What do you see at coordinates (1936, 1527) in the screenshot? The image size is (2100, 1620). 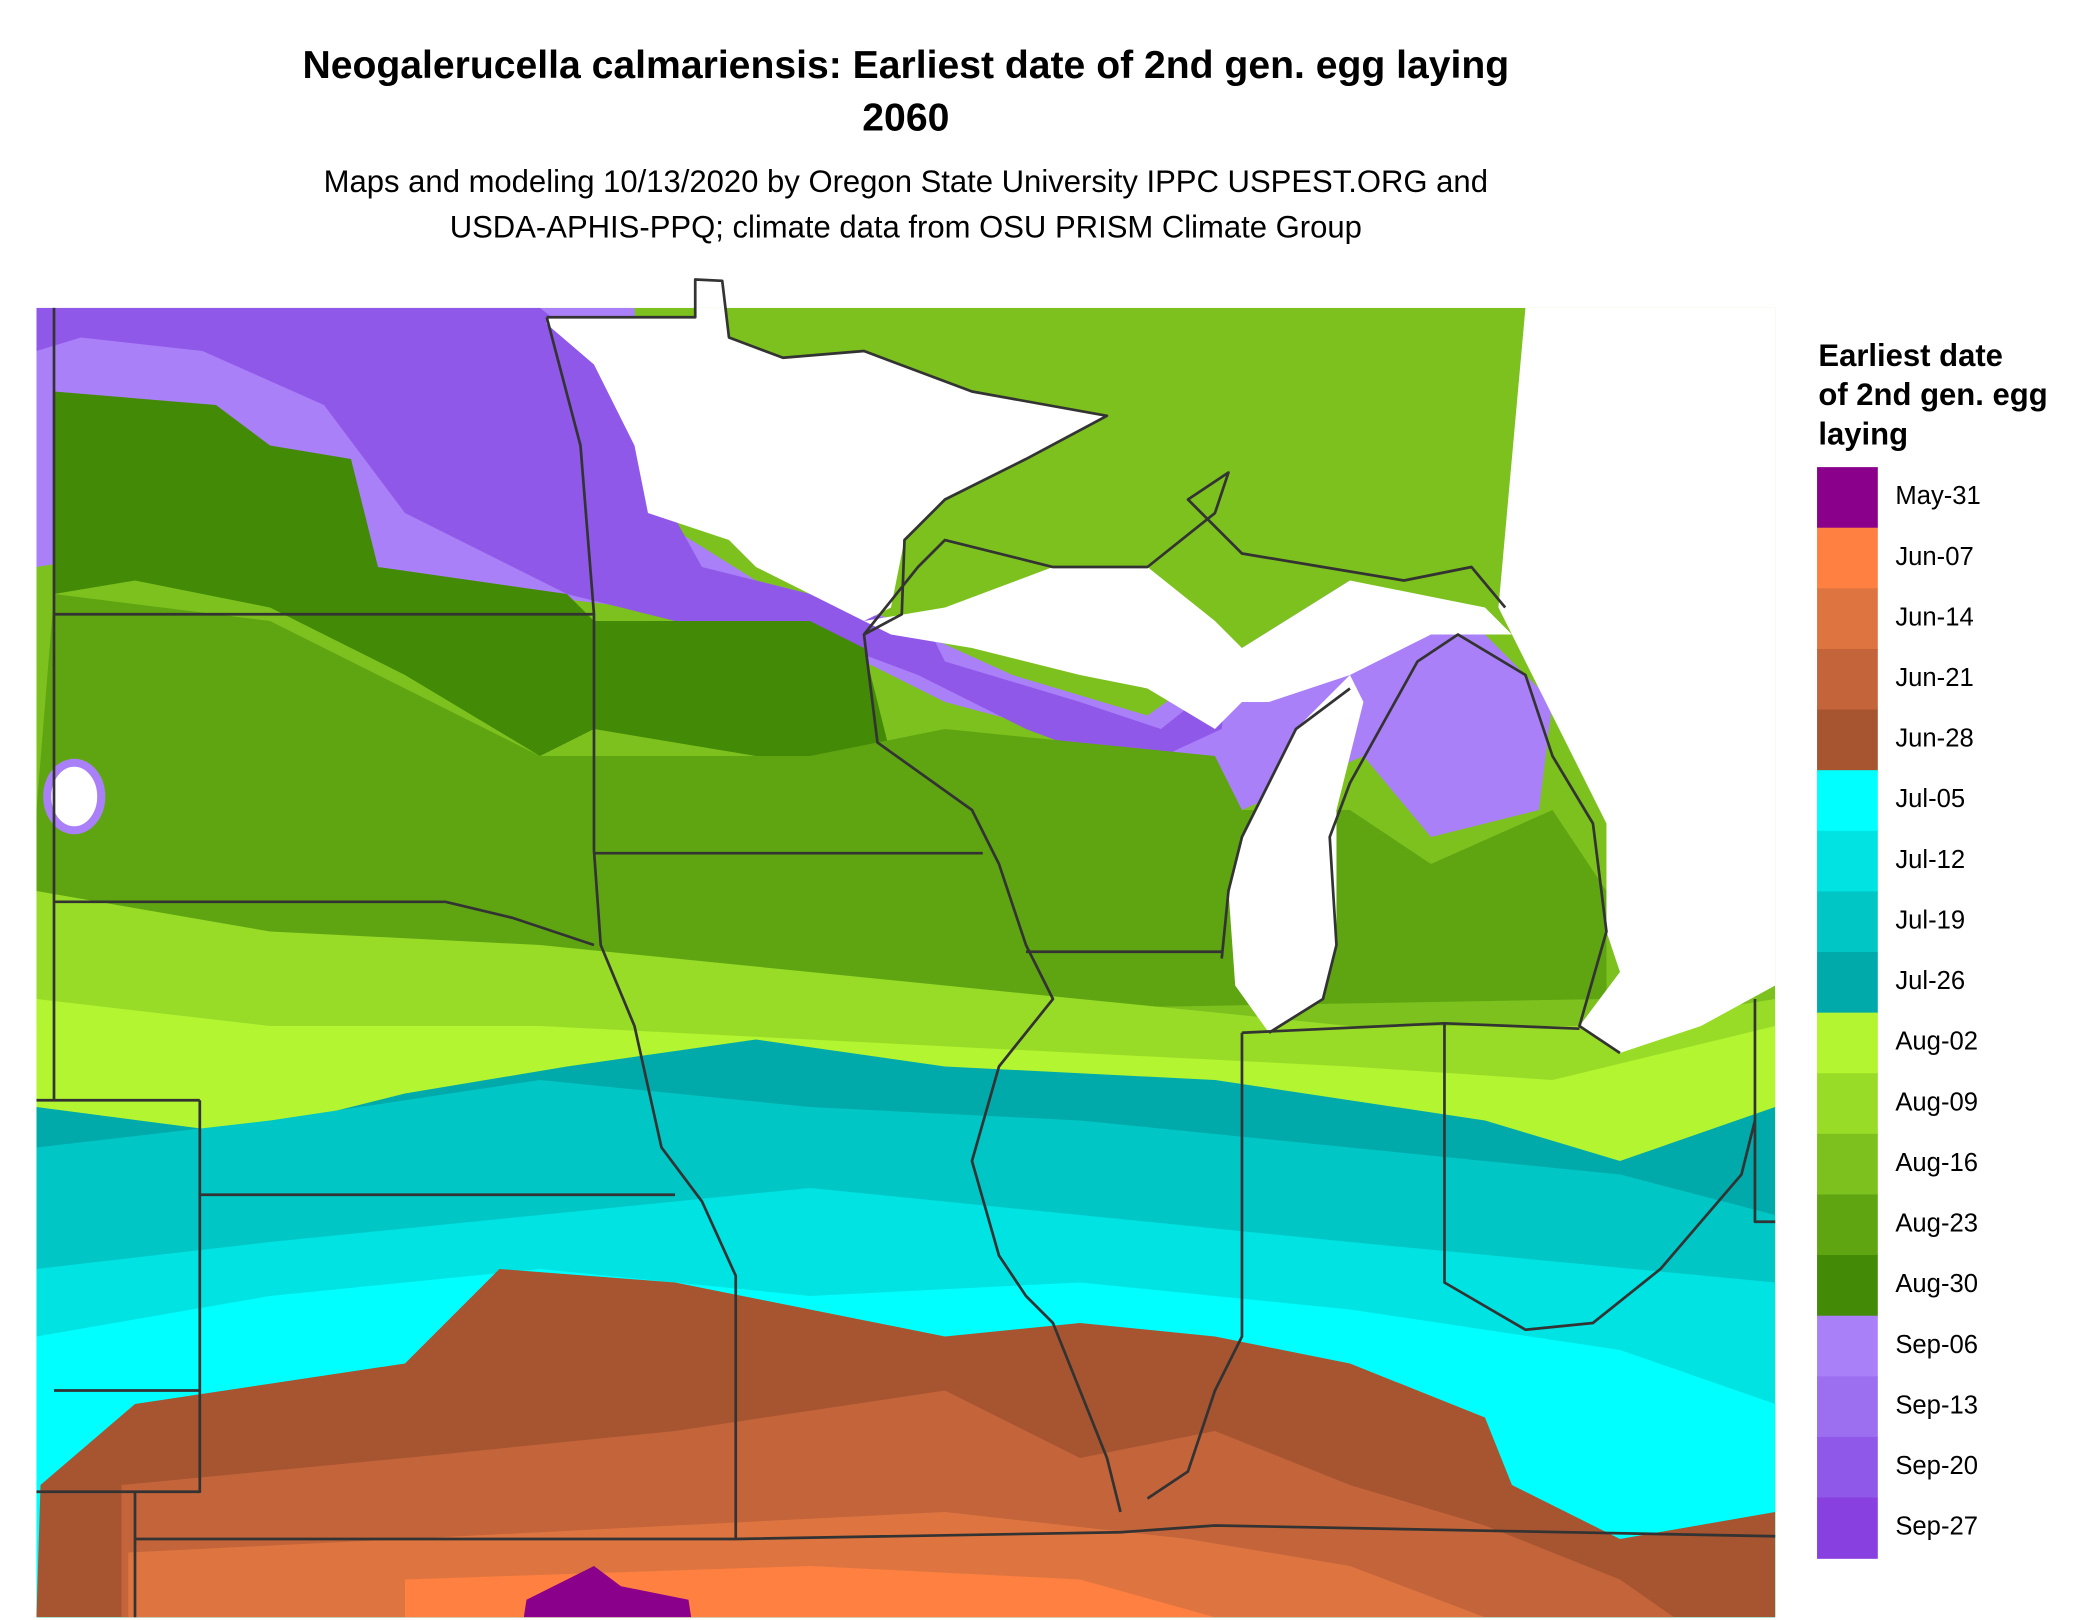 I see `legend-label: Sep-27` at bounding box center [1936, 1527].